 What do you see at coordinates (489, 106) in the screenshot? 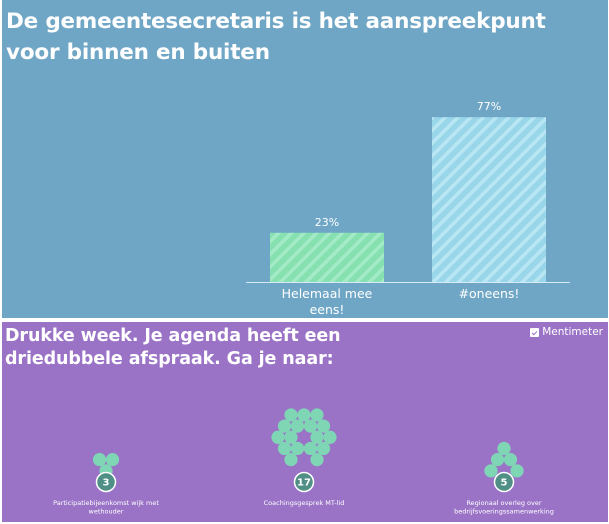
I see `bar-value-label-2: 77%` at bounding box center [489, 106].